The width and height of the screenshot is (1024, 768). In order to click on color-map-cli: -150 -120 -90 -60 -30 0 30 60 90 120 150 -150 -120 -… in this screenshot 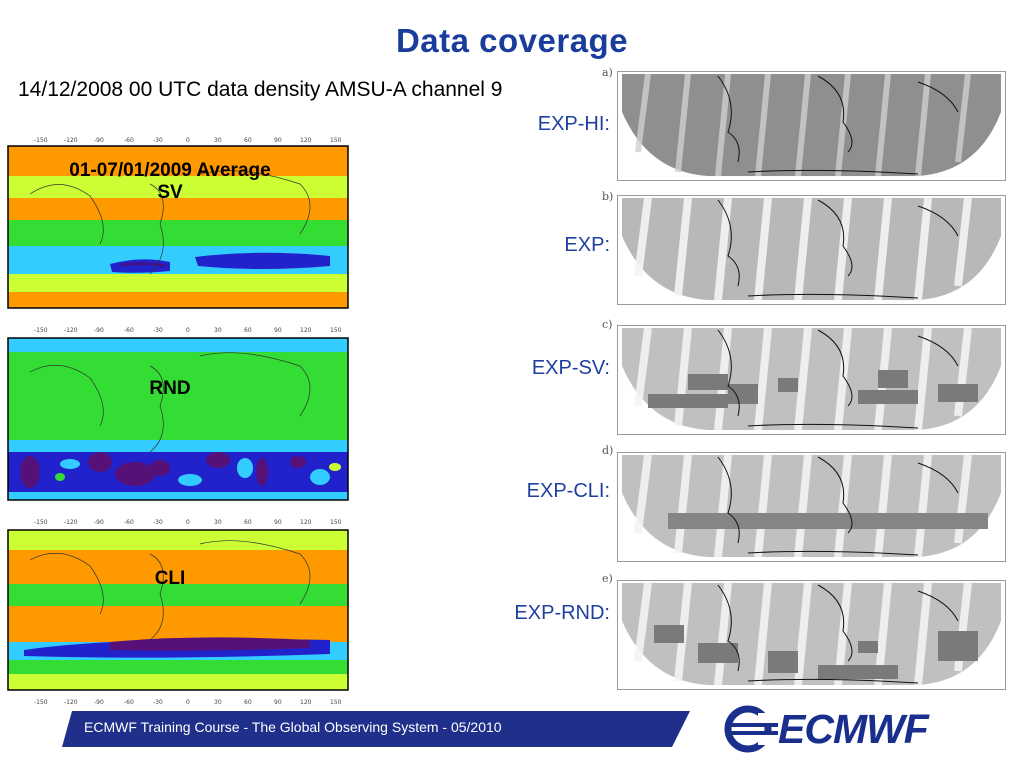, I will do `click(180, 612)`.